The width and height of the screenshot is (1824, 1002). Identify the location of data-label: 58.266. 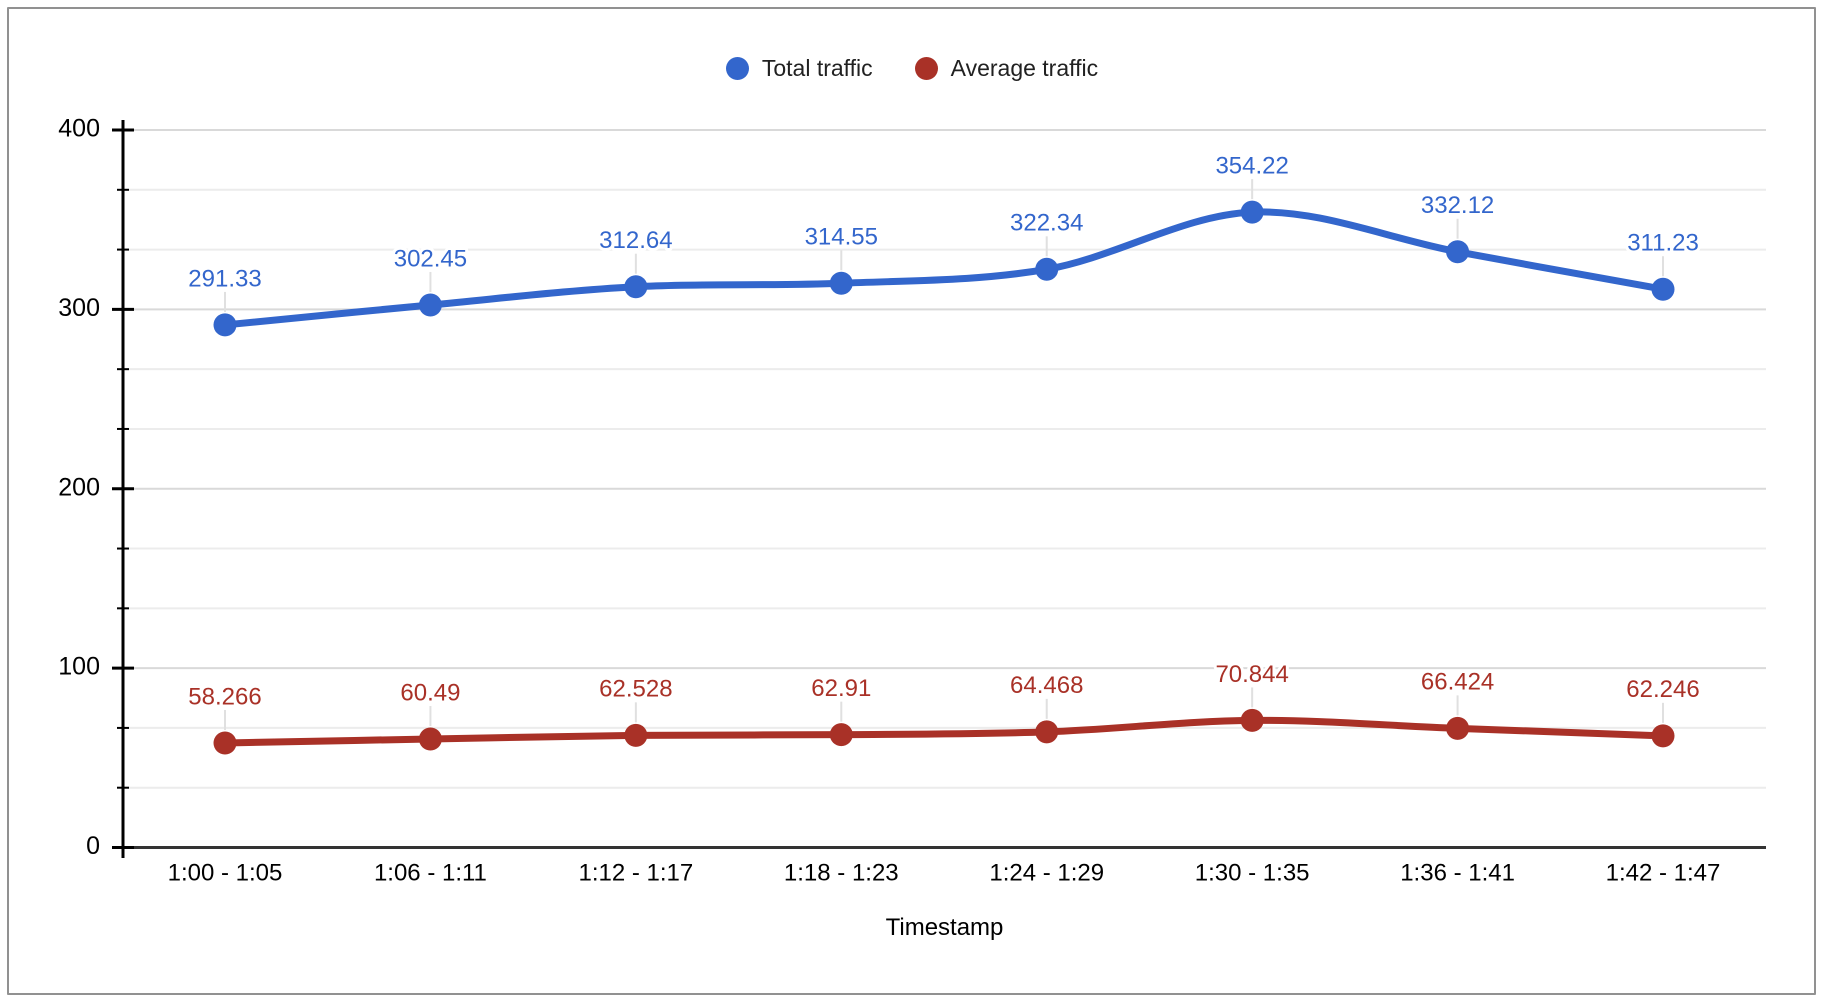
(224, 696).